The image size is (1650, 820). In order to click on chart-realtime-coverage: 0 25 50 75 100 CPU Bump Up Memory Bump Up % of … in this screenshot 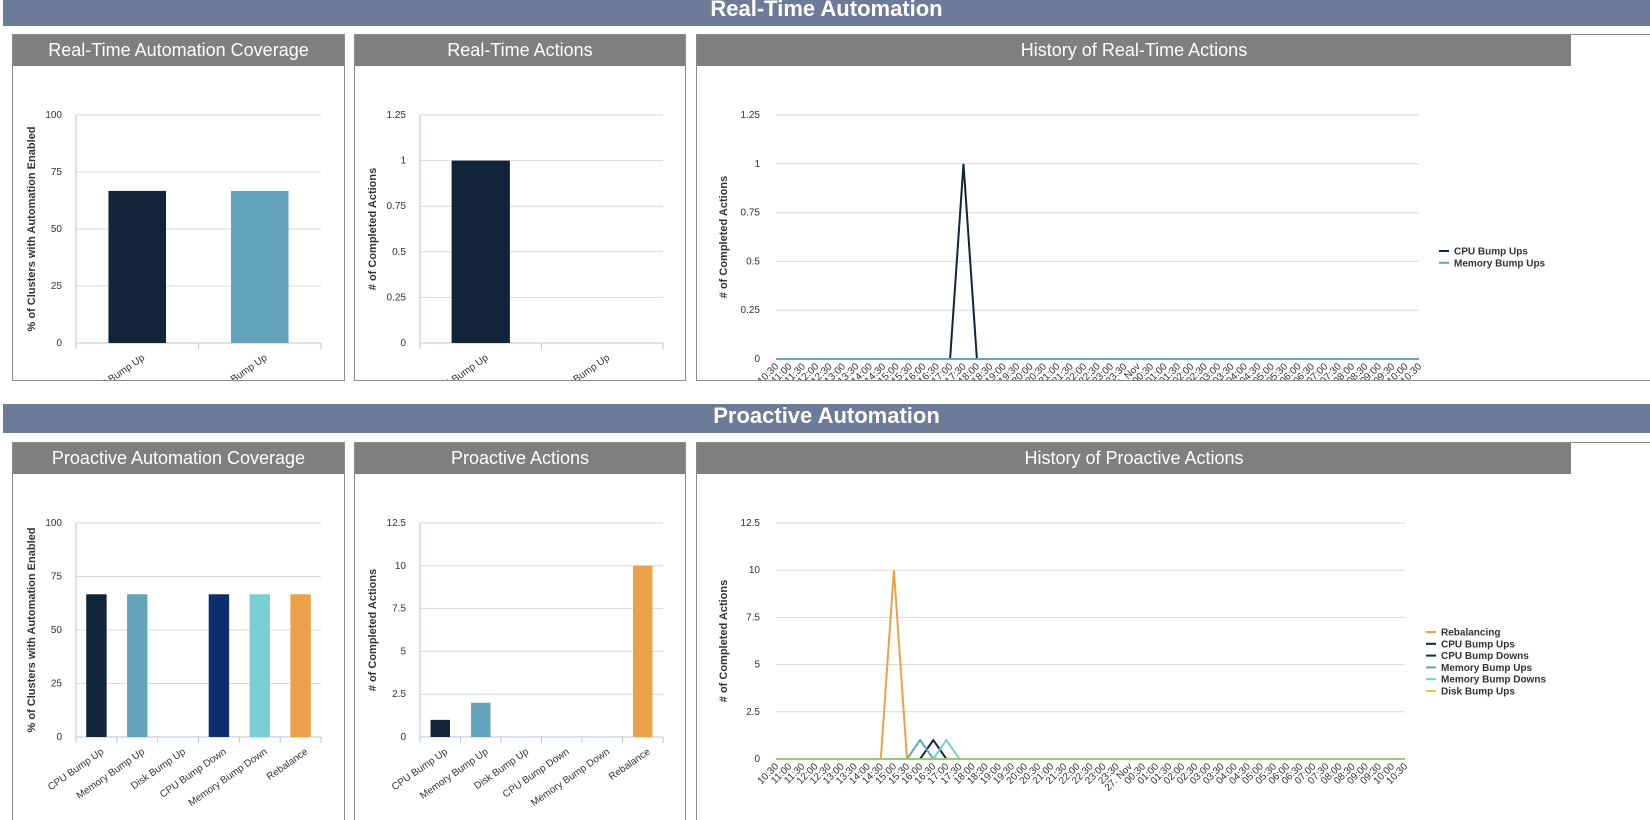, I will do `click(174, 245)`.